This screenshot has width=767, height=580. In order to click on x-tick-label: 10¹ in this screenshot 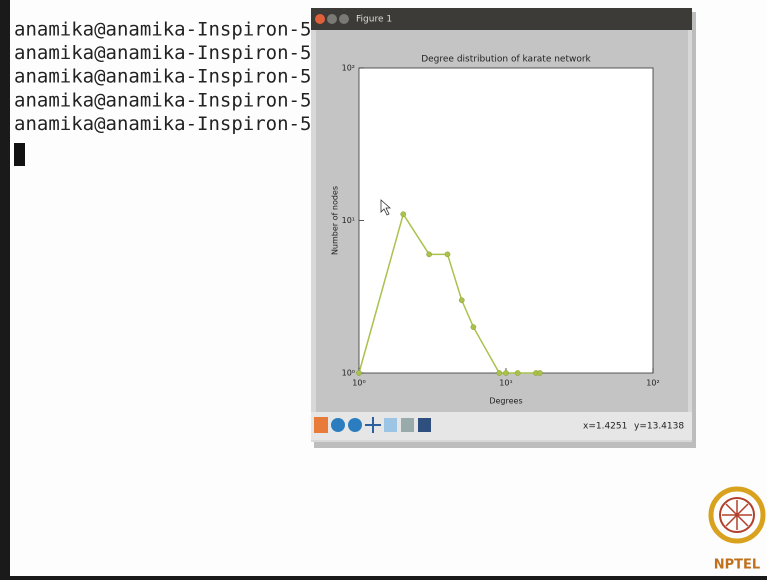, I will do `click(505, 383)`.